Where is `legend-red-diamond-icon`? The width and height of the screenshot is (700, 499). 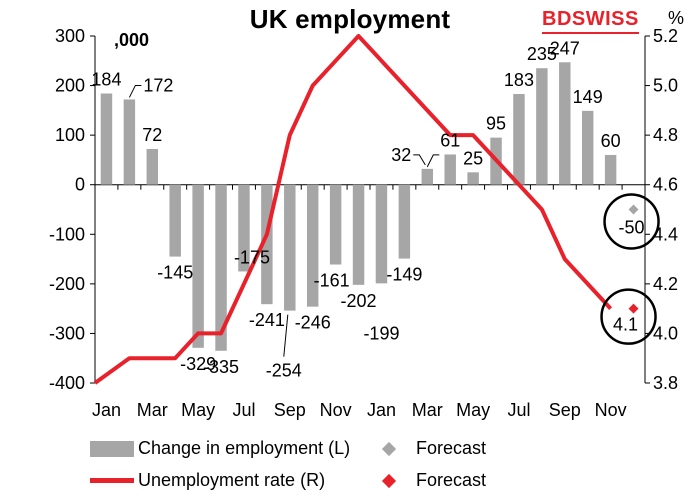 legend-red-diamond-icon is located at coordinates (389, 480).